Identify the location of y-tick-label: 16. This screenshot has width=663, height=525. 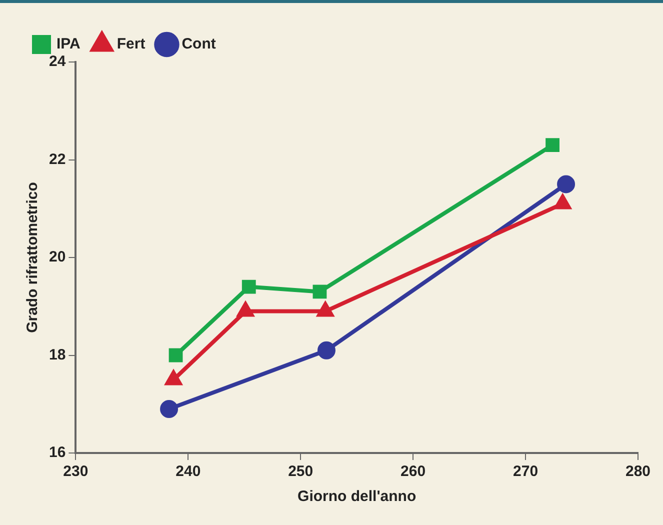
(57, 453).